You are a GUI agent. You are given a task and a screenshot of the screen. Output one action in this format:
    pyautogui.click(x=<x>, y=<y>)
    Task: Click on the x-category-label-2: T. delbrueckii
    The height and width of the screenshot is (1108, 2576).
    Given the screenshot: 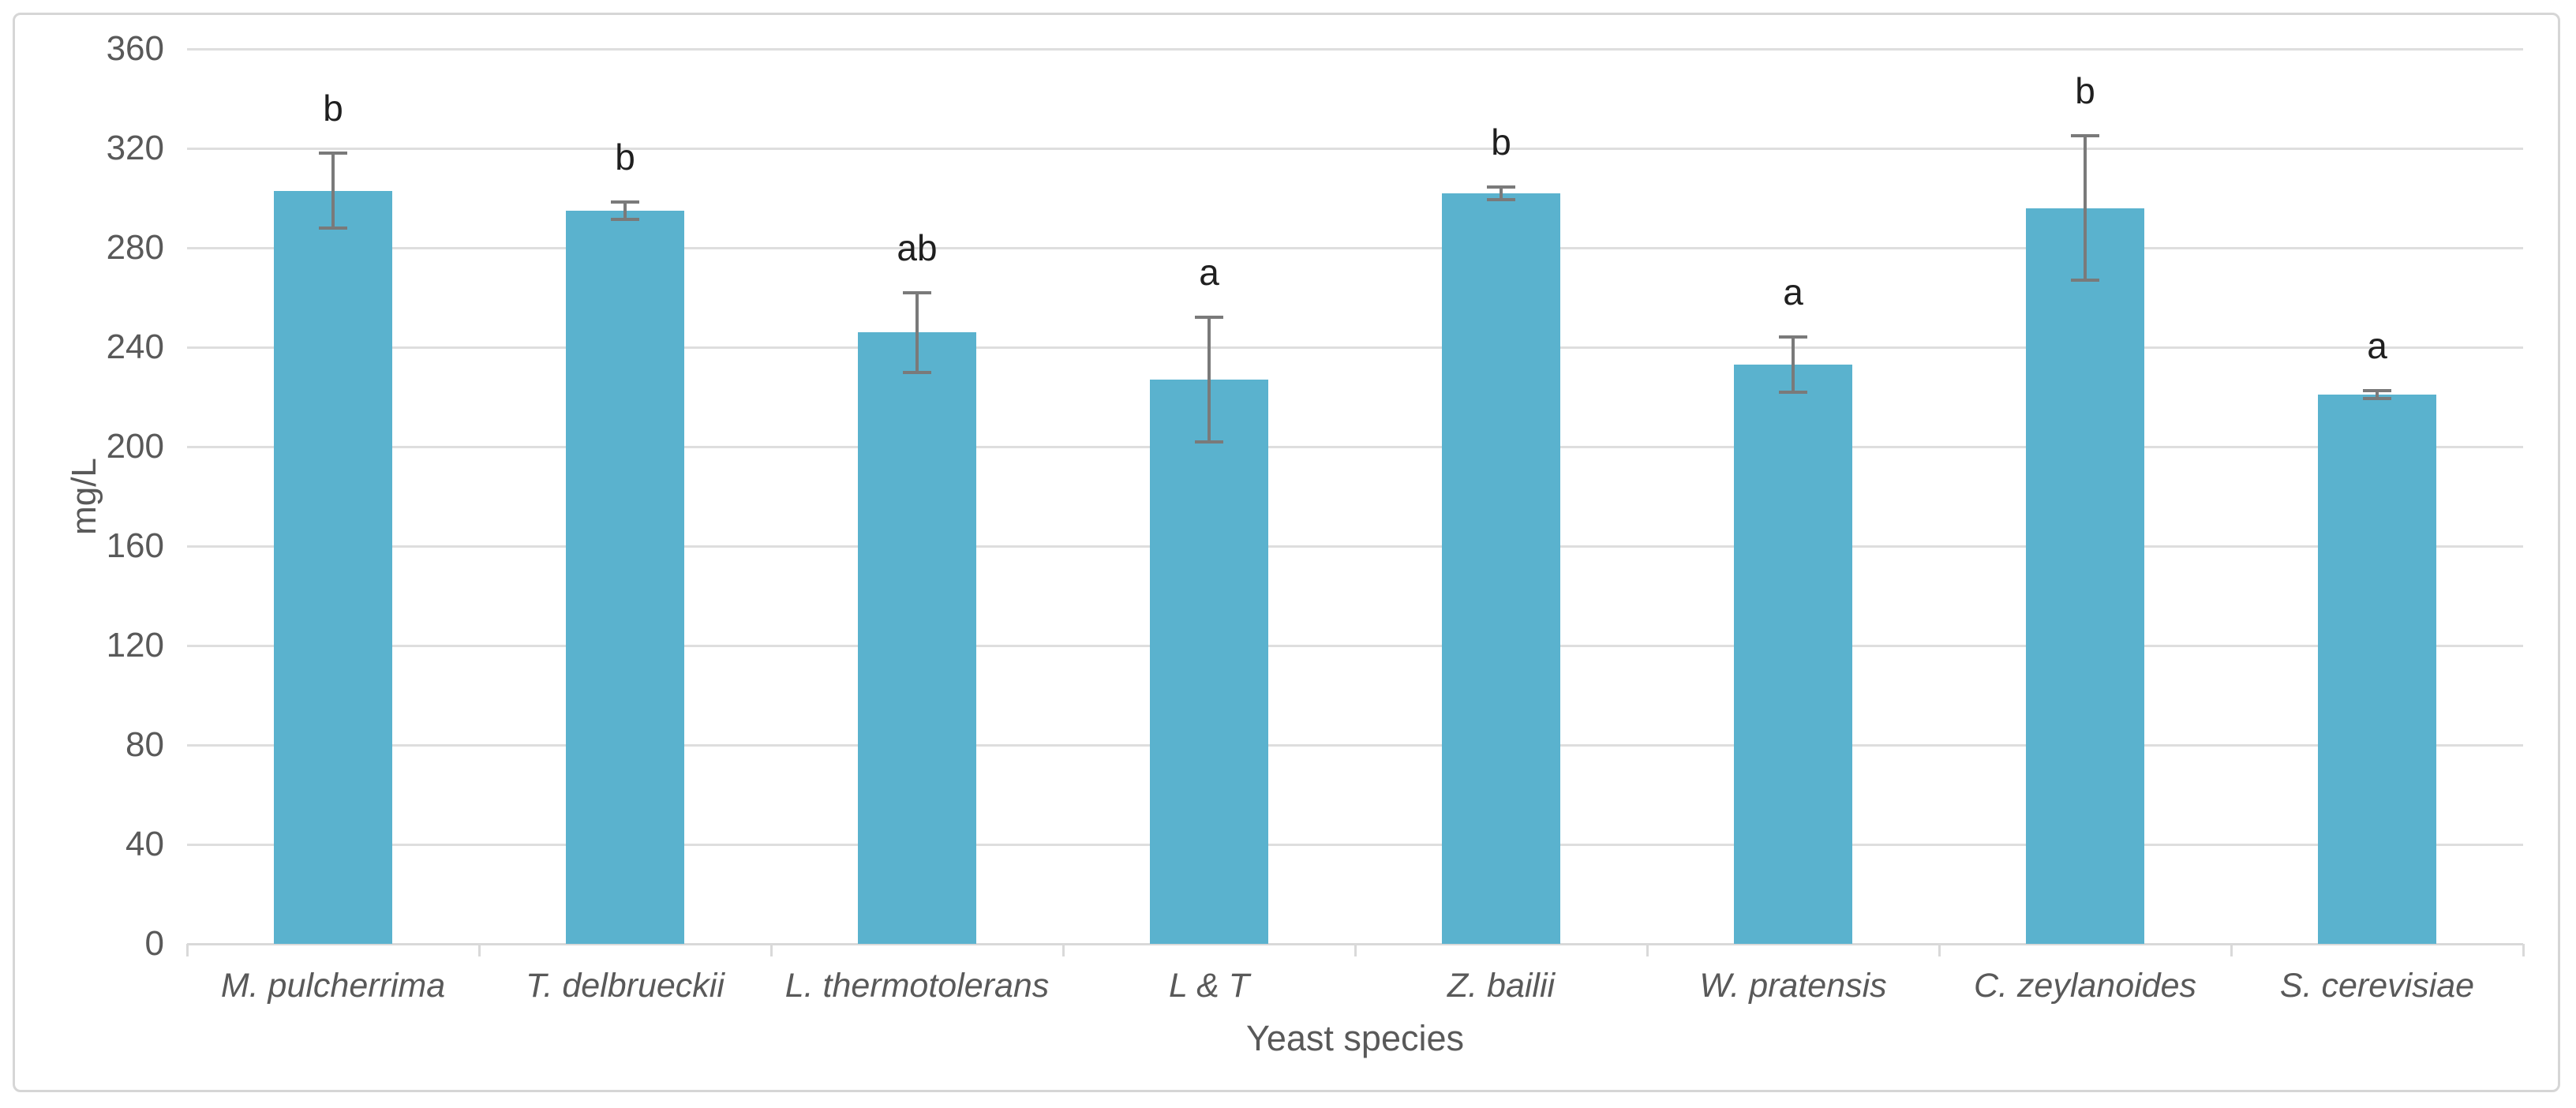 What is the action you would take?
    pyautogui.click(x=625, y=986)
    